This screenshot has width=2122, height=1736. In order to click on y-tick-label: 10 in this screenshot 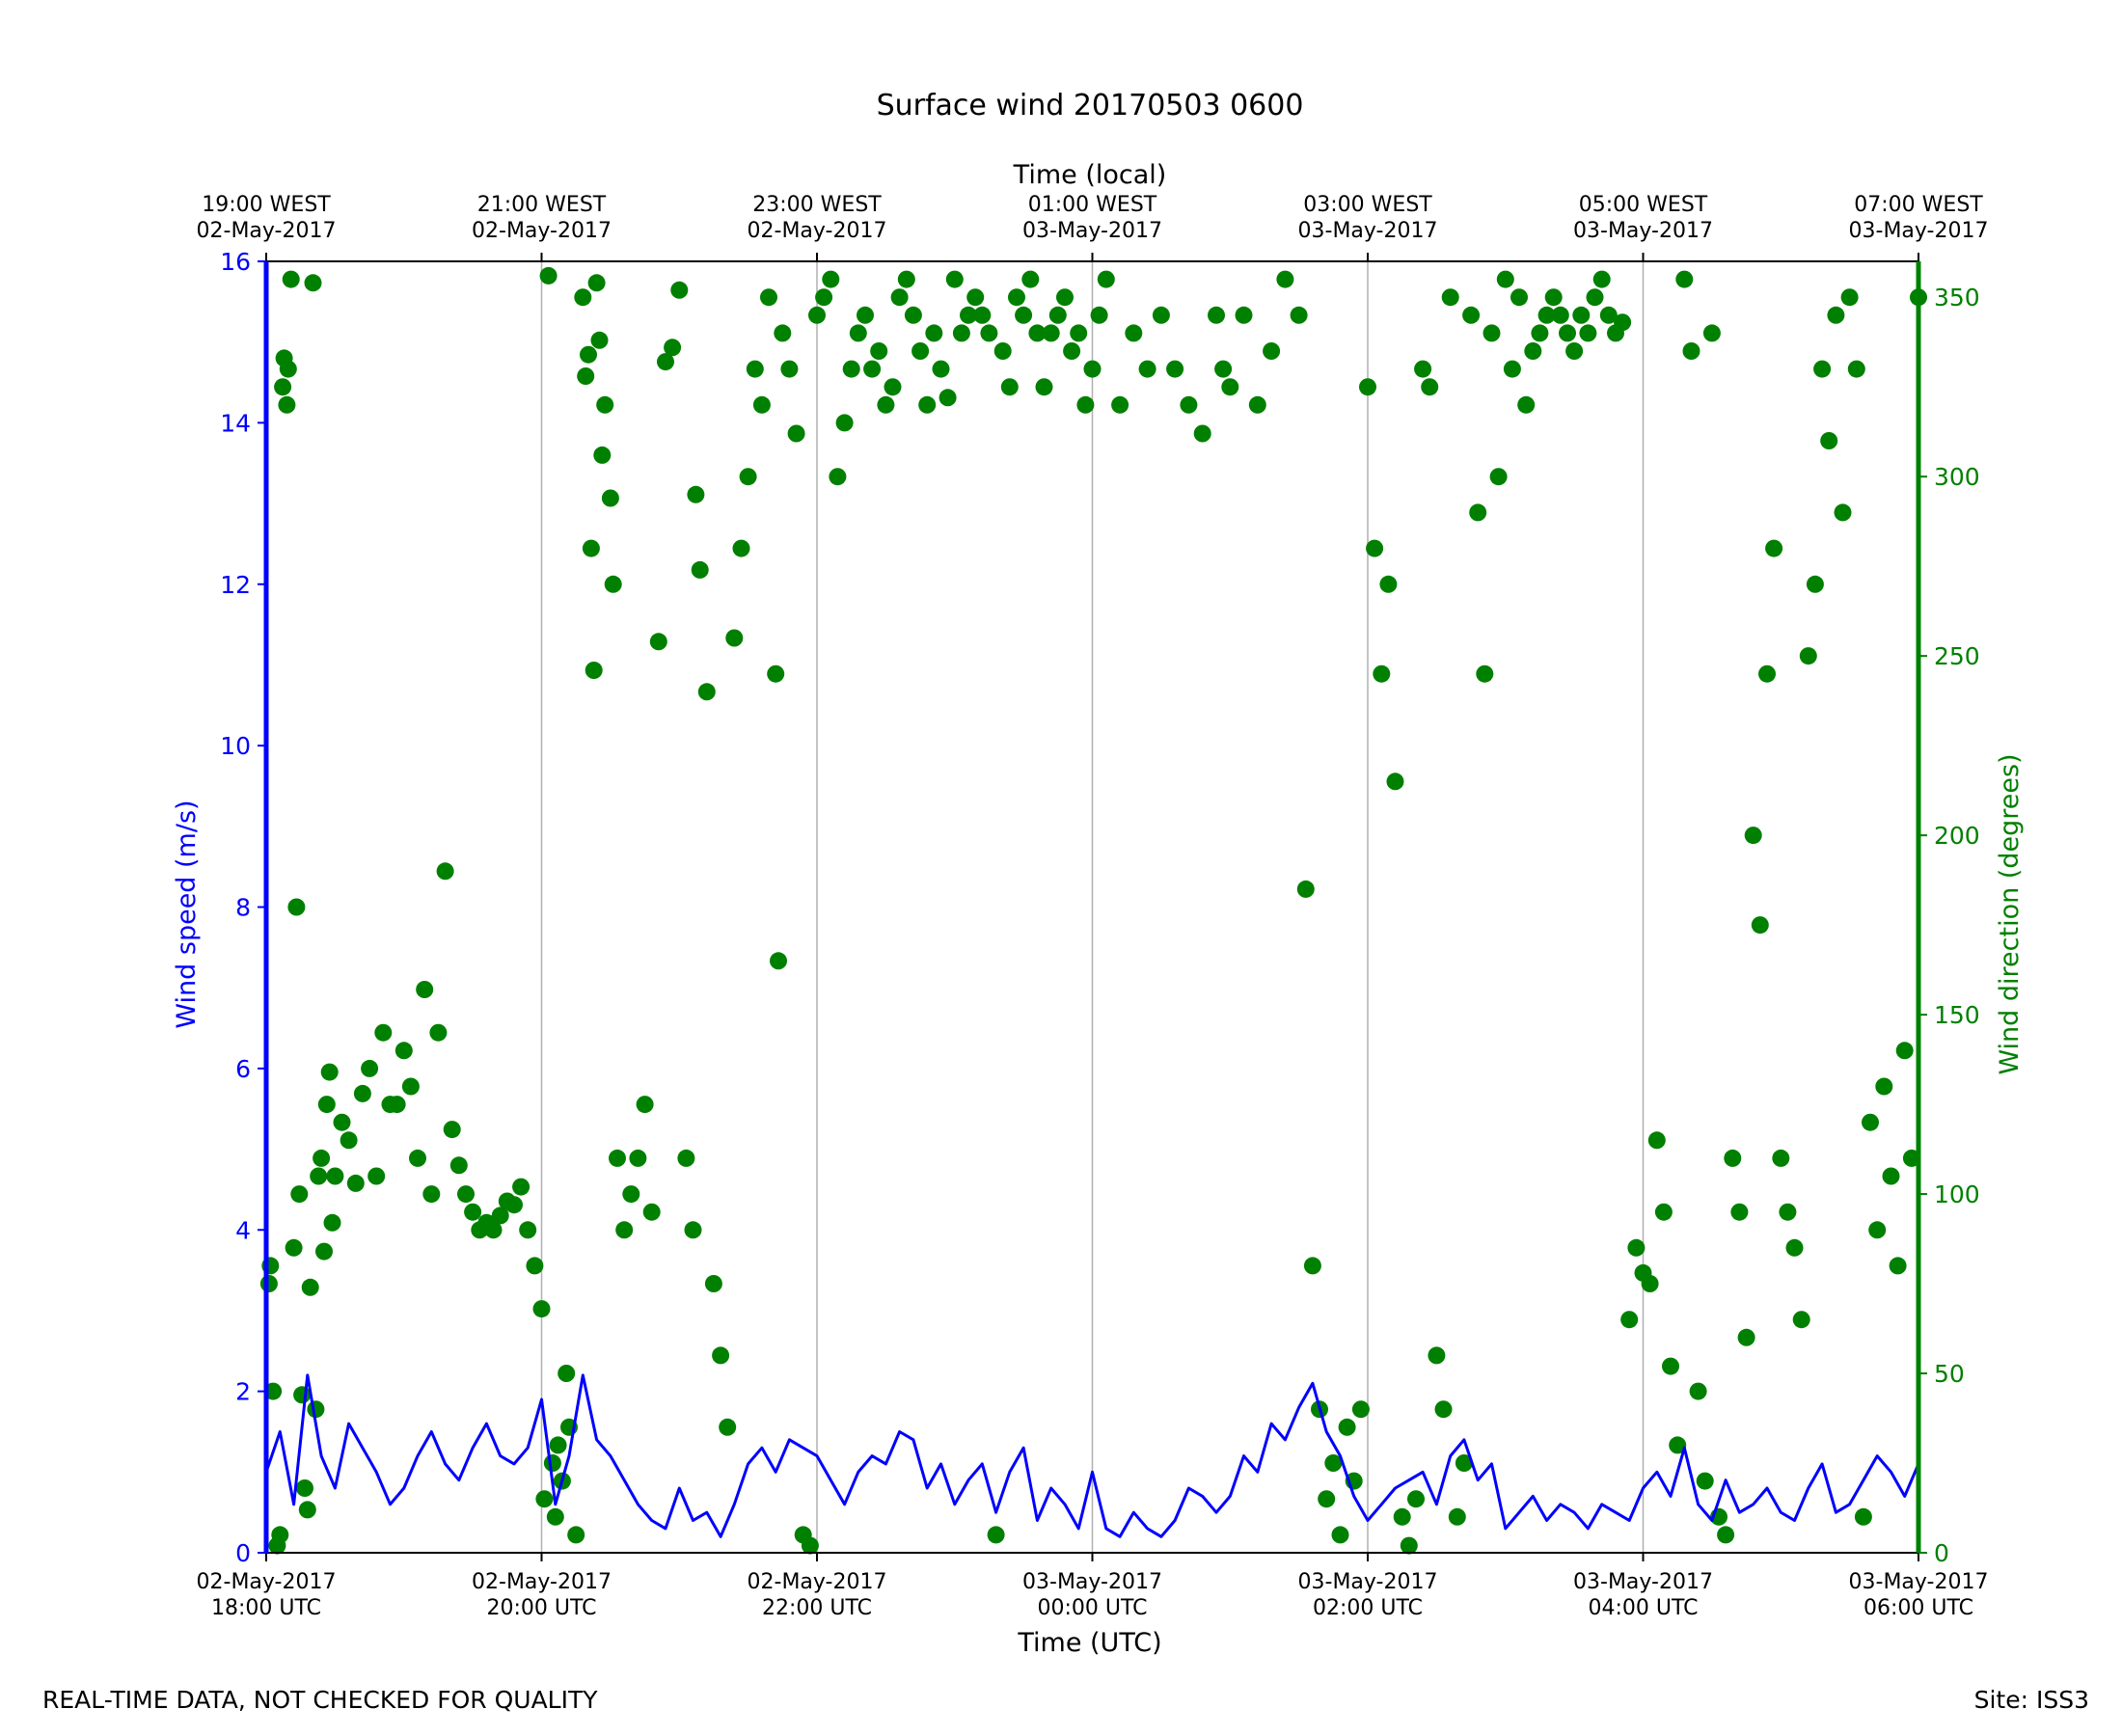, I will do `click(236, 746)`.